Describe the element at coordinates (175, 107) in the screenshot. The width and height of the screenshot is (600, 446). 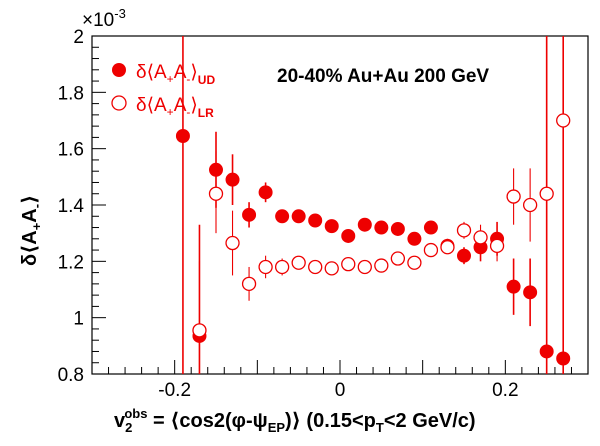
I see `legend-label-lr: δ⟨A+A-⟩LR` at that location.